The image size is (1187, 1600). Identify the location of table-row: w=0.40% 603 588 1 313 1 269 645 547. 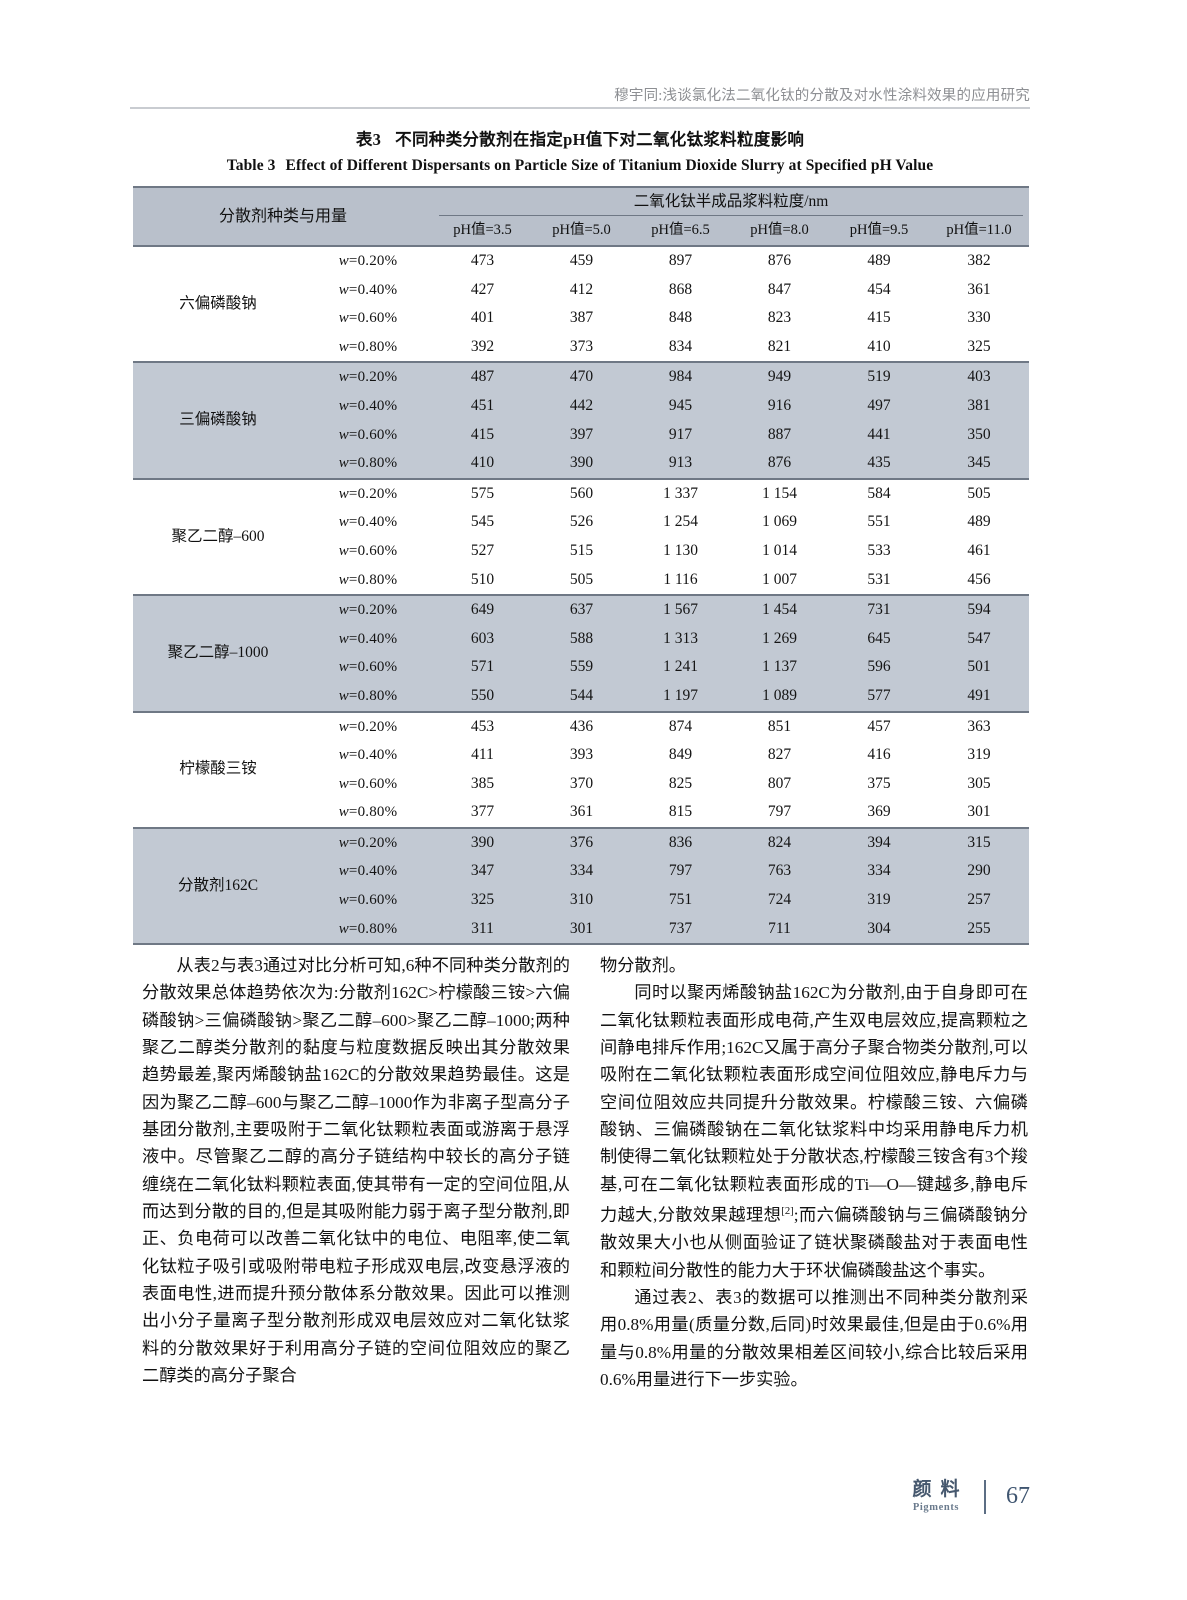
(581, 639).